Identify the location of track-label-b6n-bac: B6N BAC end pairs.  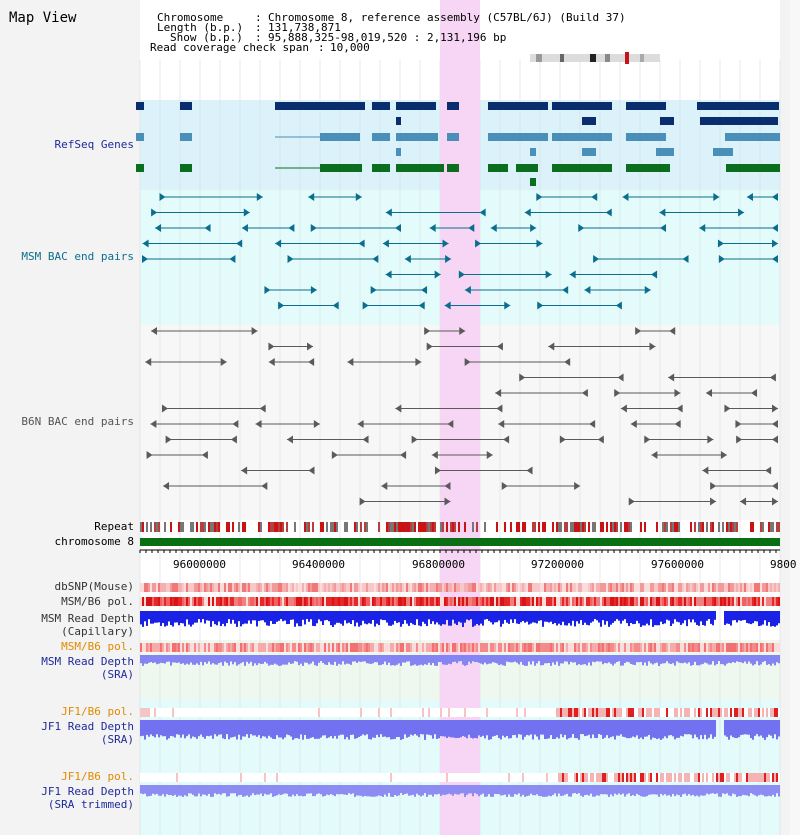
(77, 421).